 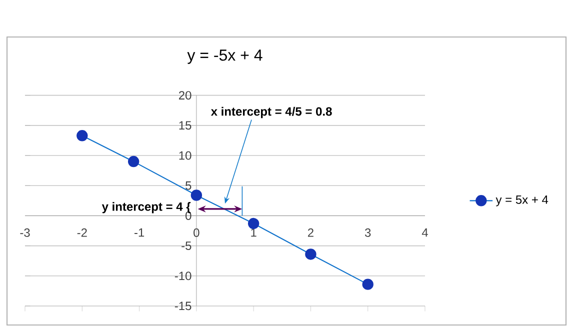 What do you see at coordinates (183, 306) in the screenshot?
I see `y-tick-label: -15` at bounding box center [183, 306].